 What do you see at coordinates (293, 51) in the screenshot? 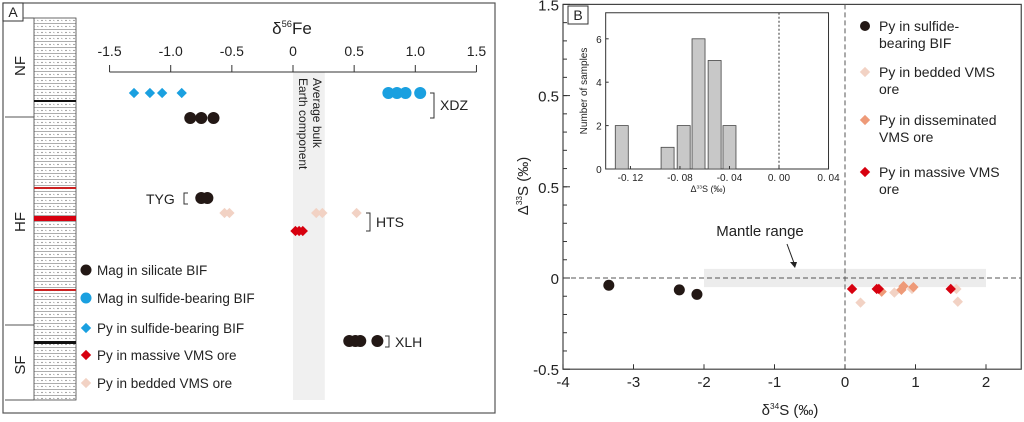
I see `x-tick-label: 0` at bounding box center [293, 51].